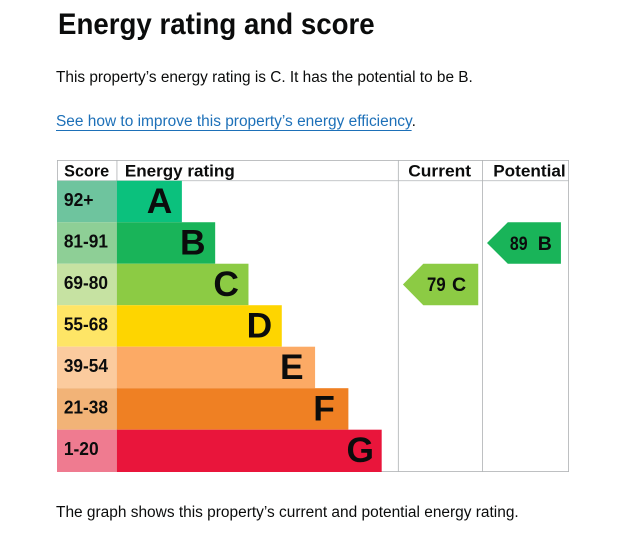  What do you see at coordinates (79, 199) in the screenshot?
I see `svg-text: 92+` at bounding box center [79, 199].